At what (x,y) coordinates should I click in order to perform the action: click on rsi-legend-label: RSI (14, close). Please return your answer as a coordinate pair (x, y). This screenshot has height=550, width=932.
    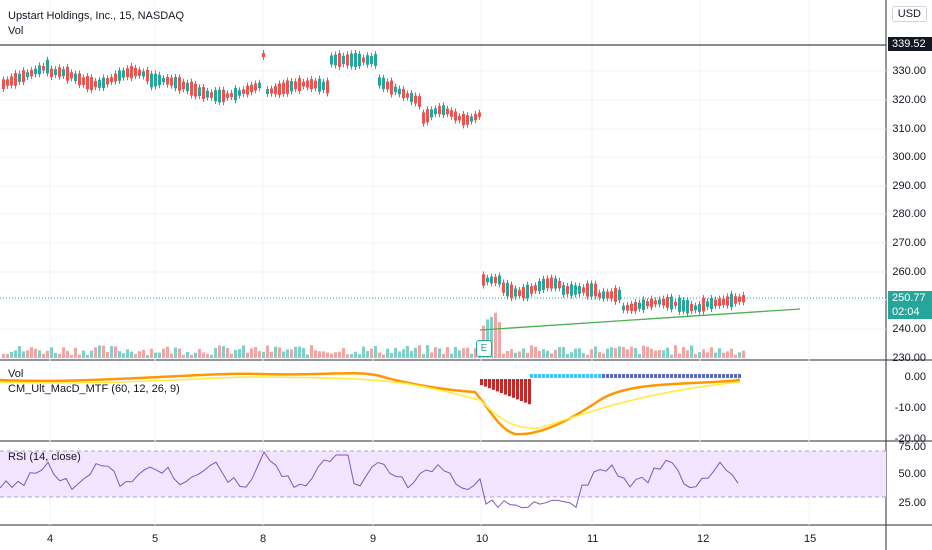
    Looking at the image, I should click on (44, 457).